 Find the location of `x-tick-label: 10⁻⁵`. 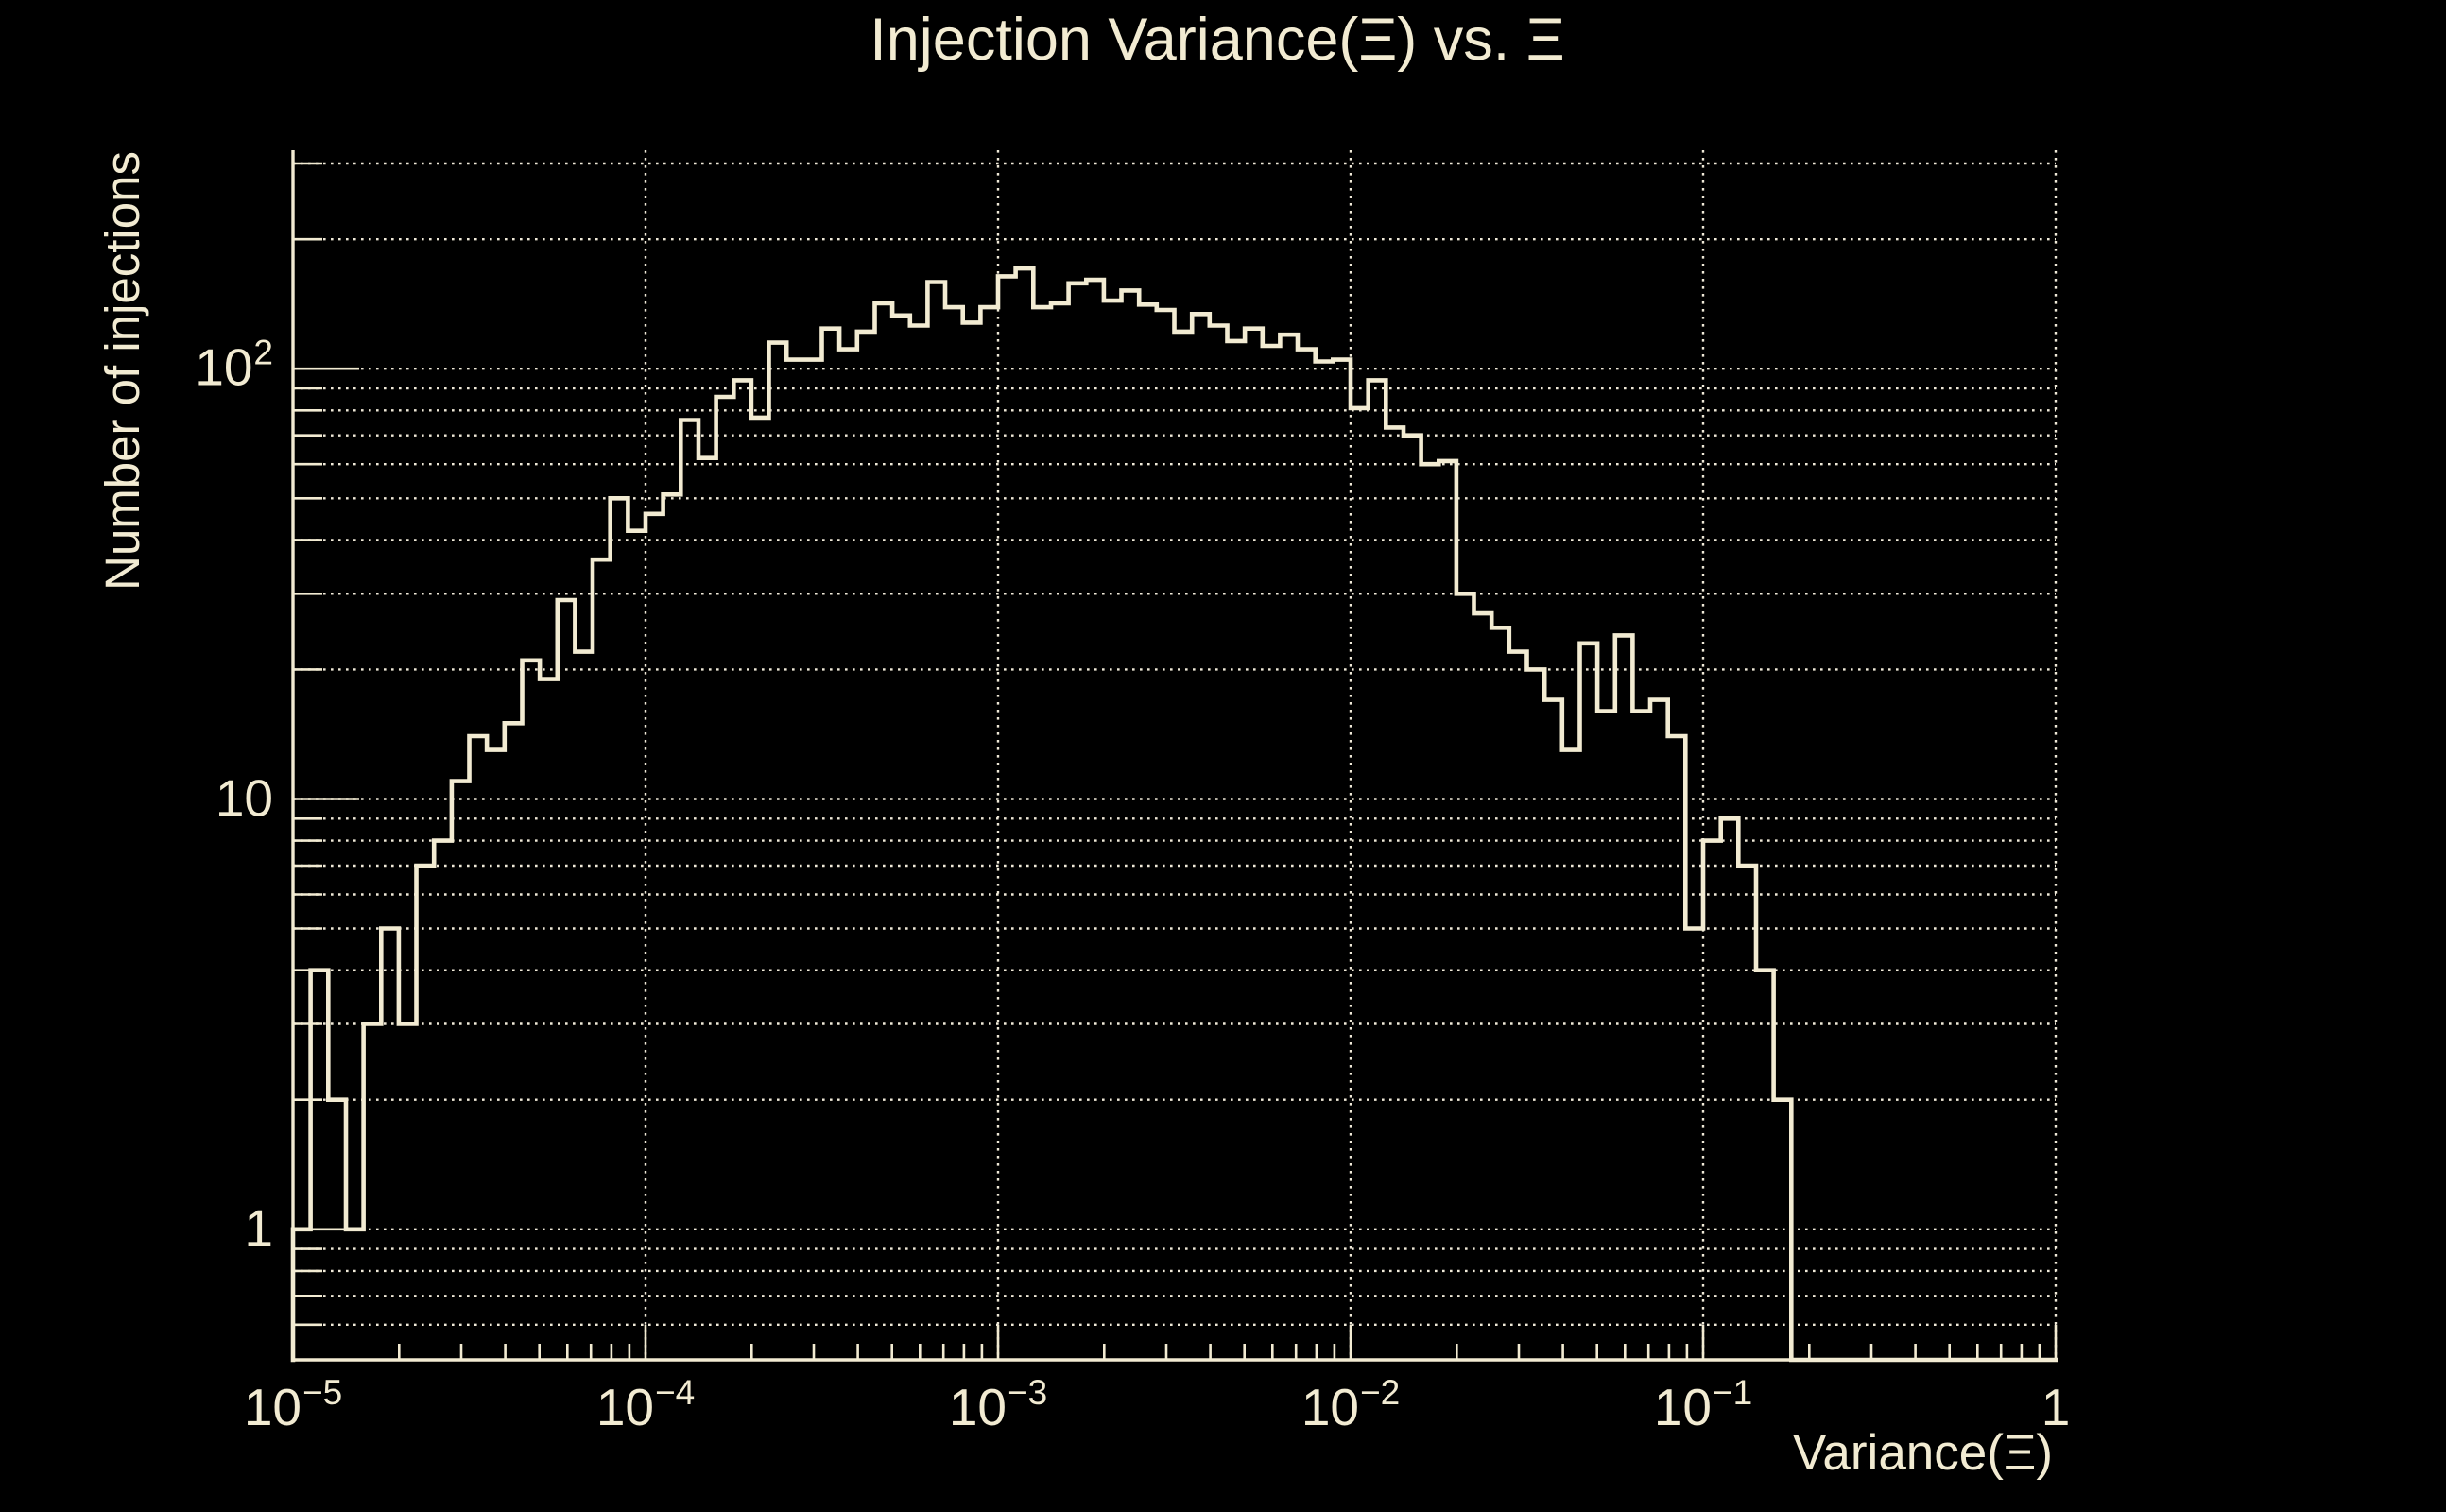

x-tick-label: 10⁻⁵ is located at coordinates (293, 1404).